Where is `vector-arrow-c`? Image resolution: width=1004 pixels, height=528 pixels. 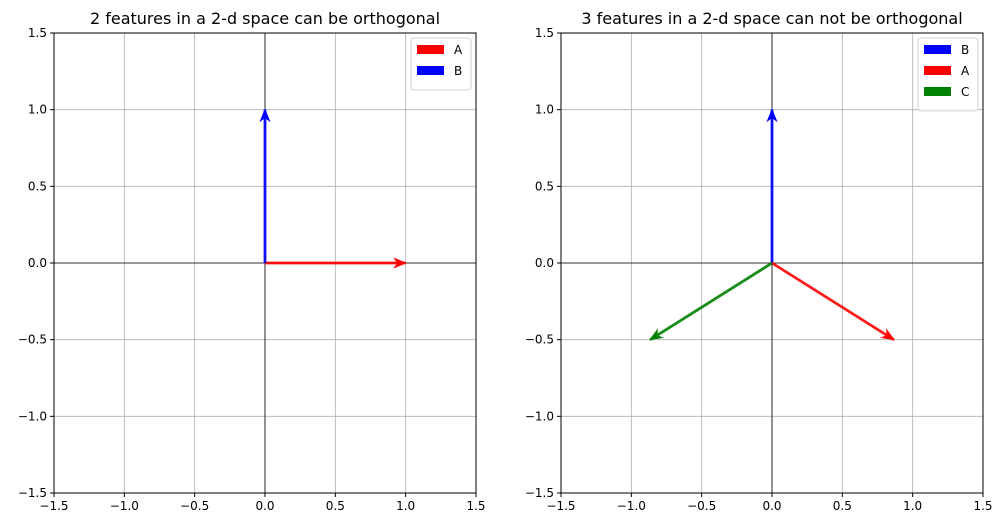 vector-arrow-c is located at coordinates (710, 301).